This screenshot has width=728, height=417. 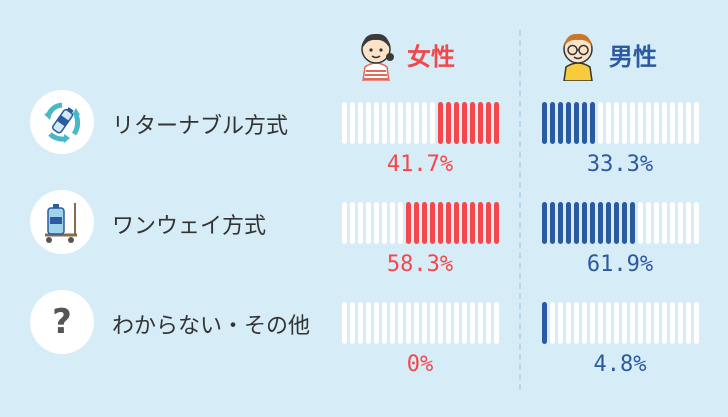 I want to click on value-label-male-other: 4.8%, so click(x=620, y=364).